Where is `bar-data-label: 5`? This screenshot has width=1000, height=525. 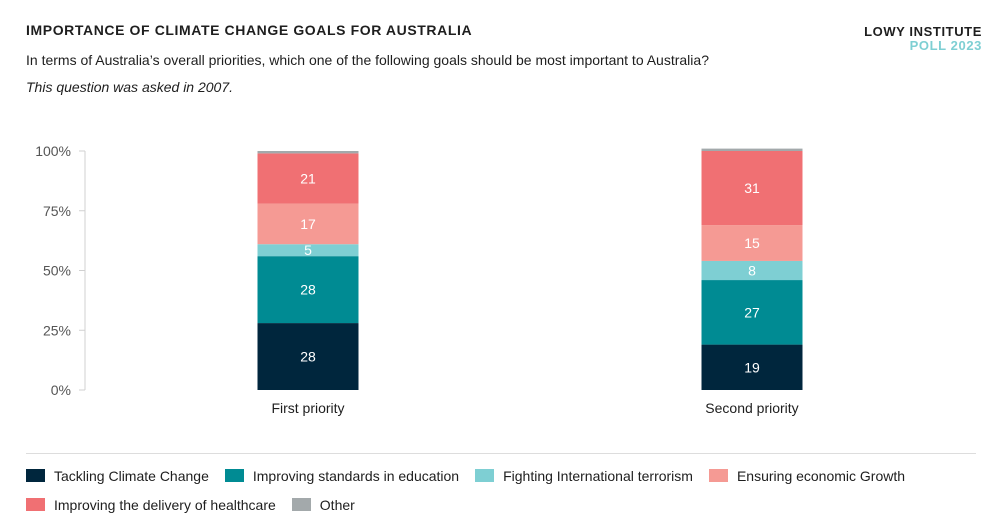
bar-data-label: 5 is located at coordinates (308, 250).